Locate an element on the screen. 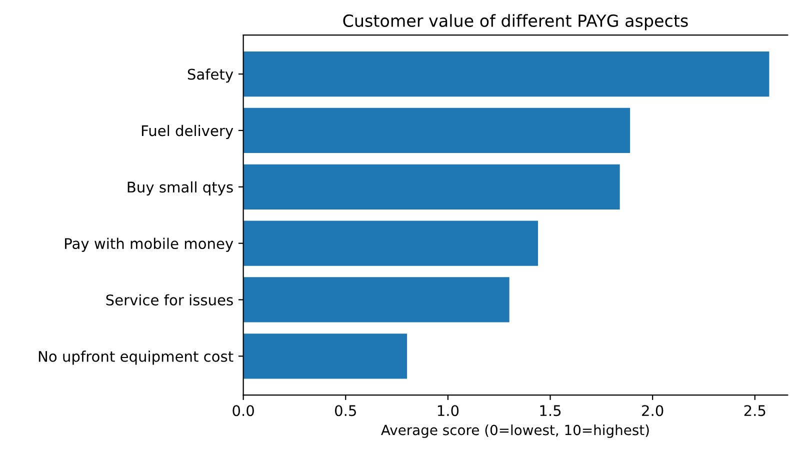  x-axis-title: Average score (0=lowest, 10=highest) is located at coordinates (515, 431).